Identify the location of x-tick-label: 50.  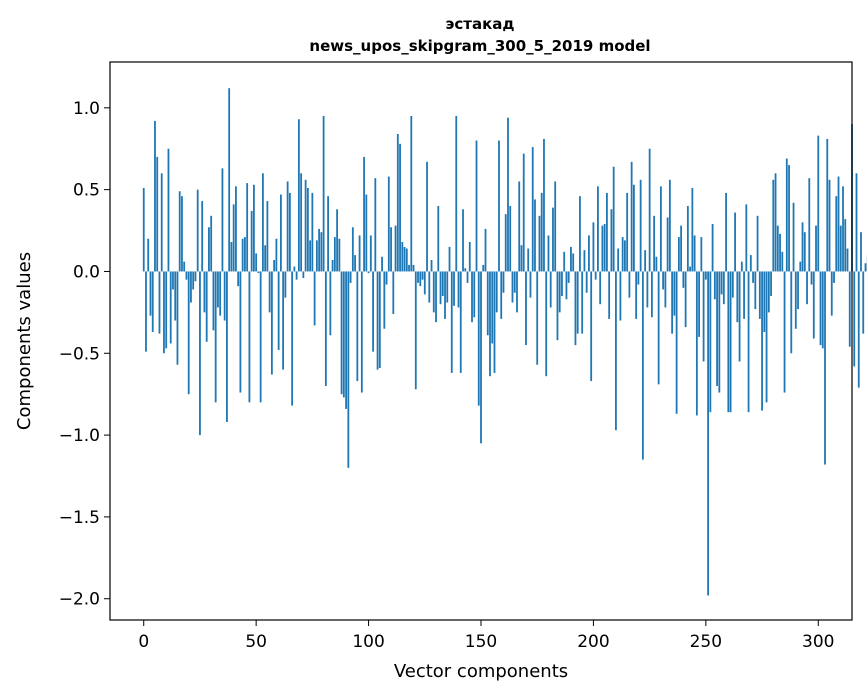
(256, 642).